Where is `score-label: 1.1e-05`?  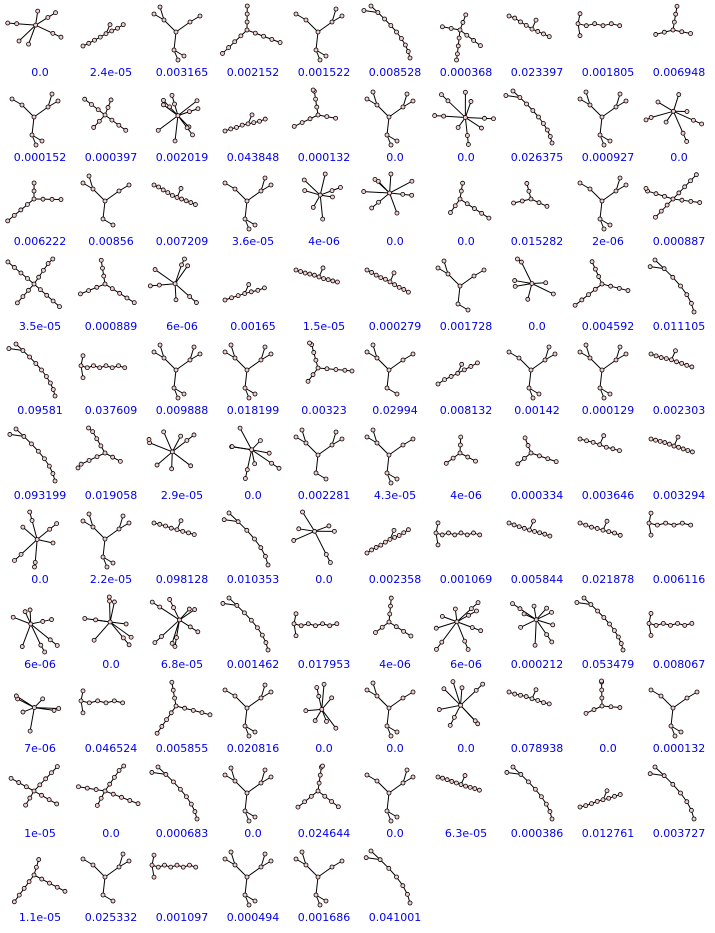
score-label: 1.1e-05 is located at coordinates (40, 917).